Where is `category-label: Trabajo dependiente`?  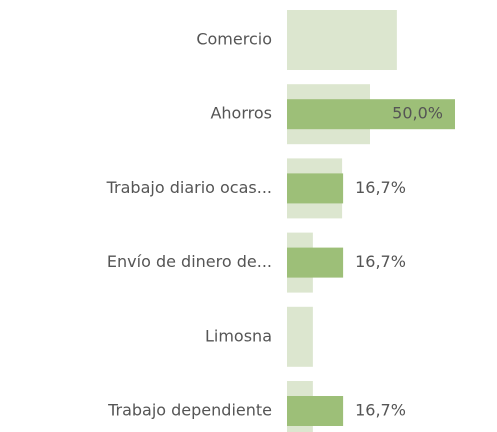
category-label: Trabajo dependiente is located at coordinates (189, 410).